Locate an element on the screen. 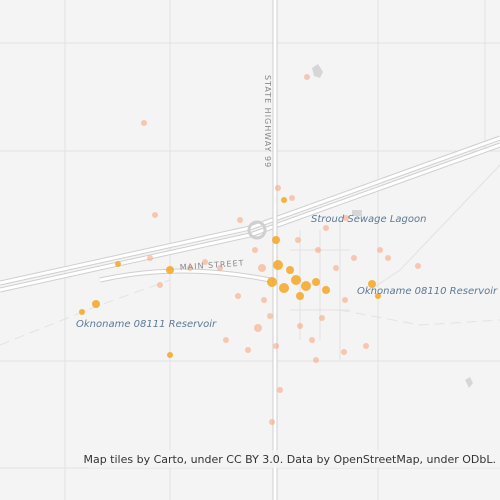  place-label: Oknoname 08111 Reservoir is located at coordinates (146, 324).